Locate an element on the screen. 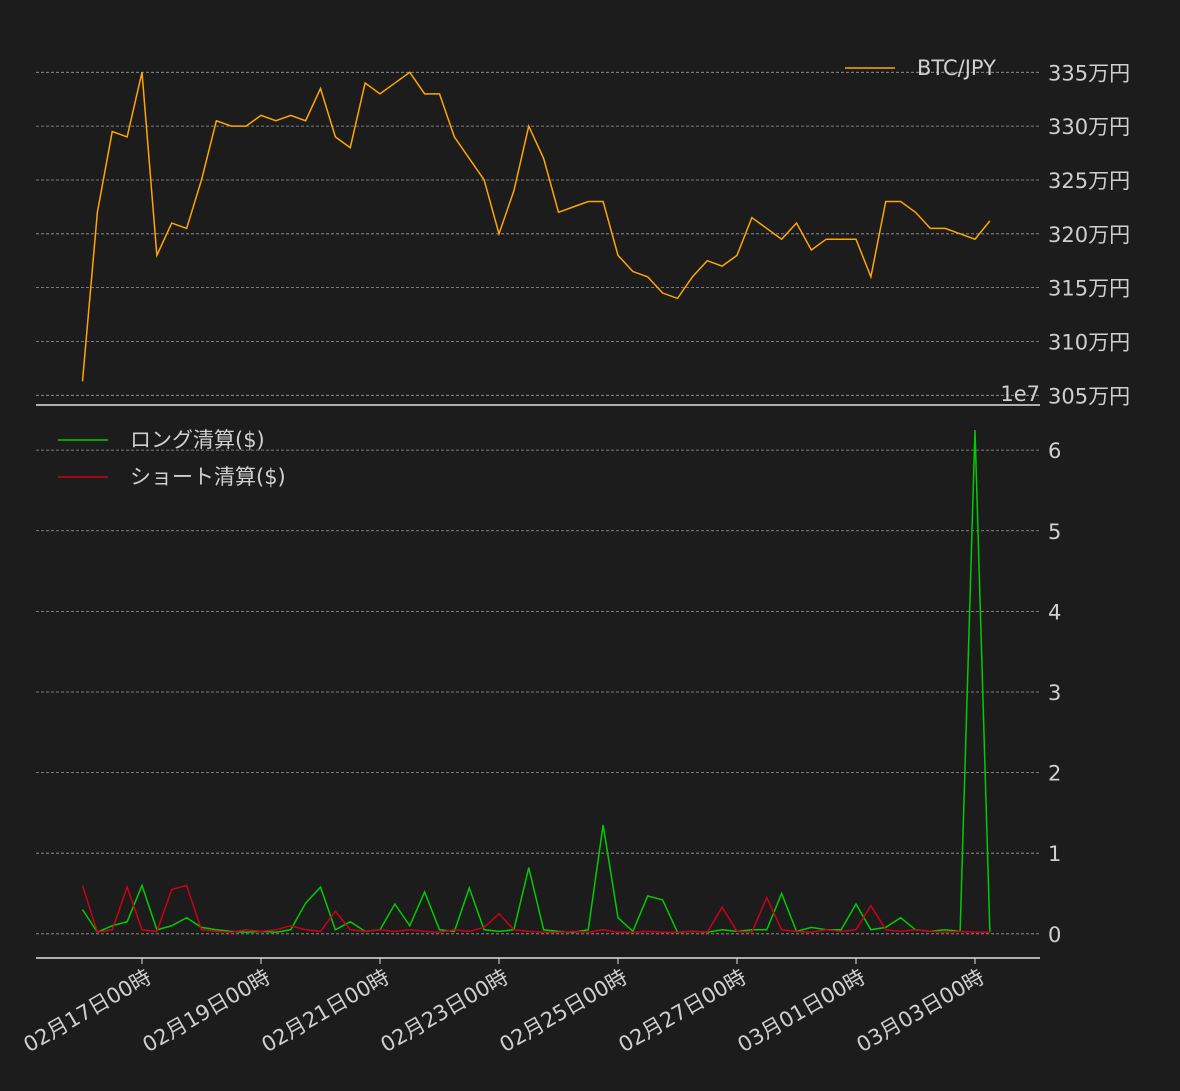  y-tick-label: 335万円 is located at coordinates (1089, 73).